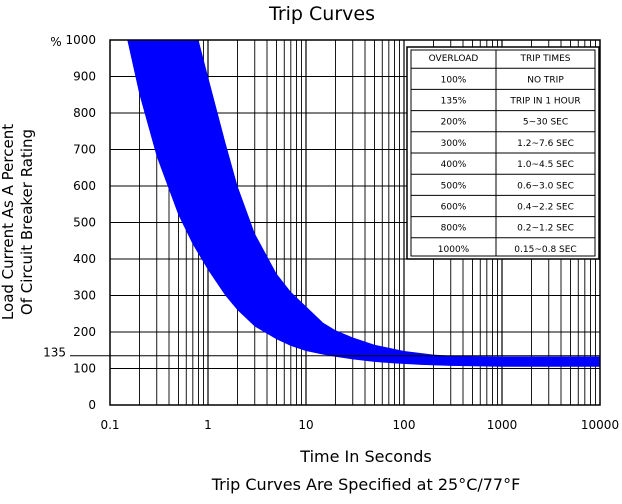  What do you see at coordinates (454, 165) in the screenshot?
I see `table-cell-overload: 400%` at bounding box center [454, 165].